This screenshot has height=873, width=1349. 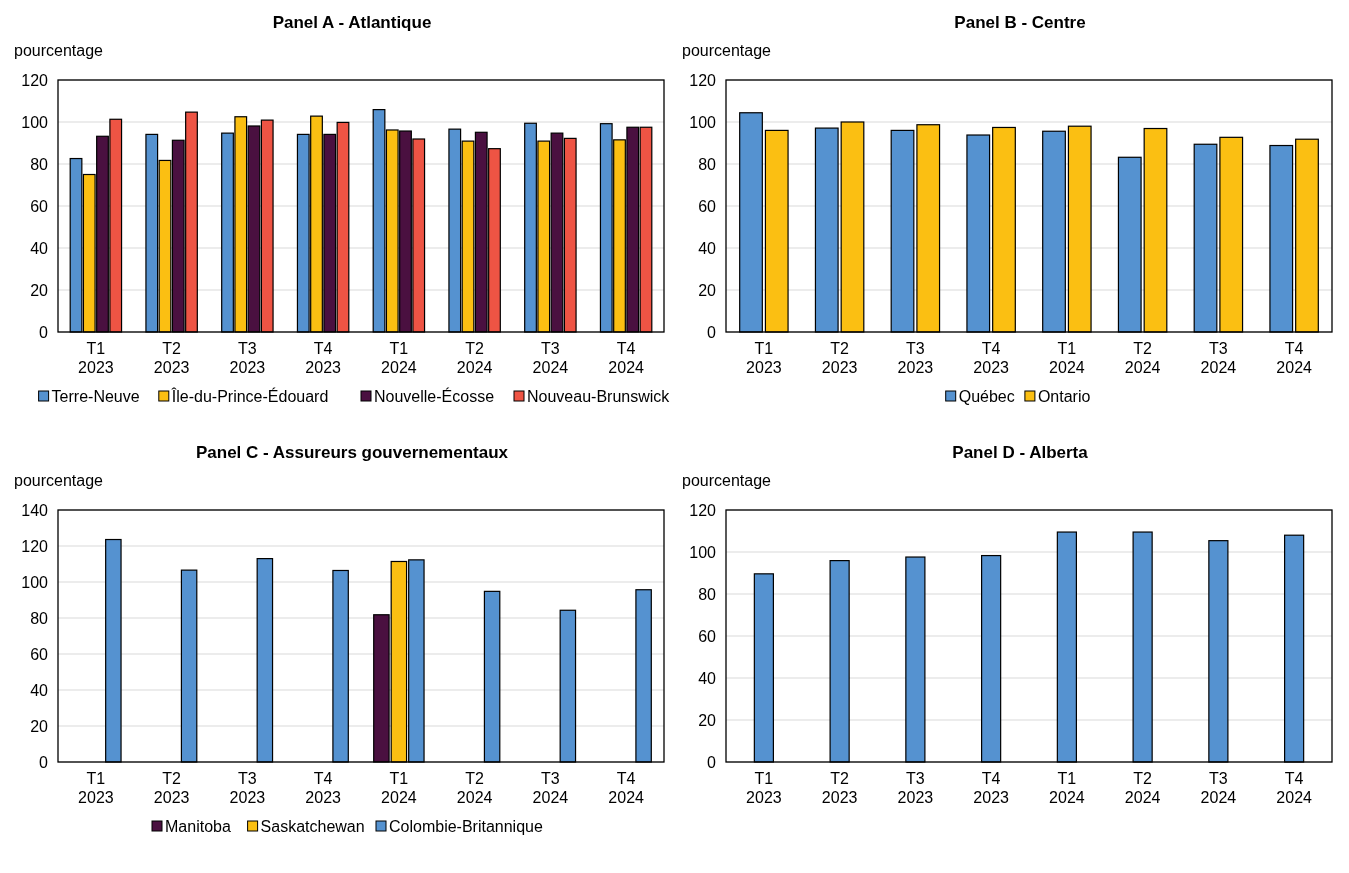 What do you see at coordinates (986, 396) in the screenshot?
I see `legend-label: Québec` at bounding box center [986, 396].